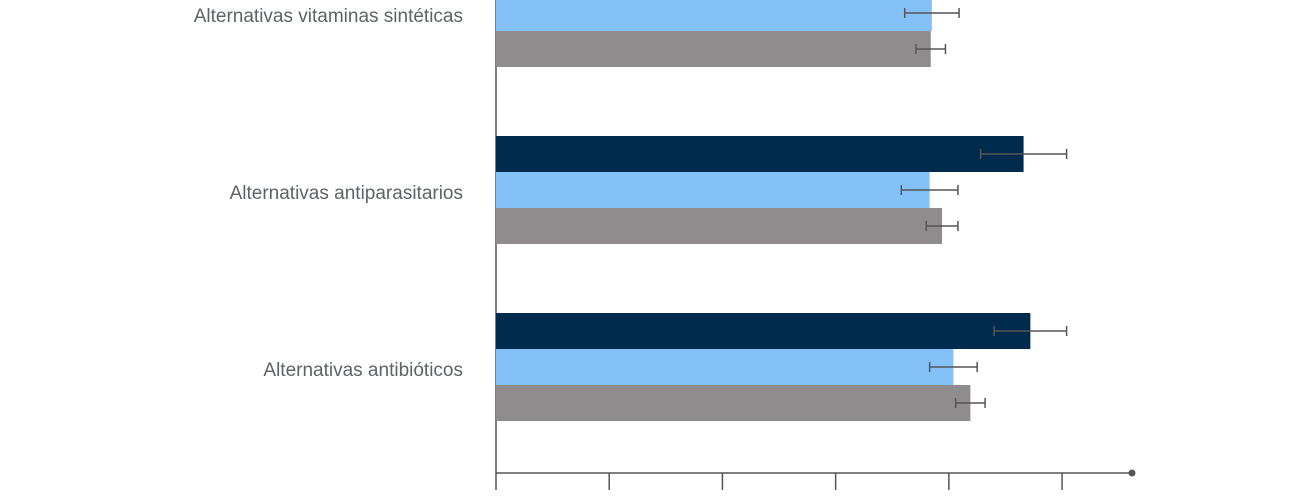 The width and height of the screenshot is (1305, 500). What do you see at coordinates (328, 16) in the screenshot?
I see `y-tick-label: Alternativas vitaminas sintéticas` at bounding box center [328, 16].